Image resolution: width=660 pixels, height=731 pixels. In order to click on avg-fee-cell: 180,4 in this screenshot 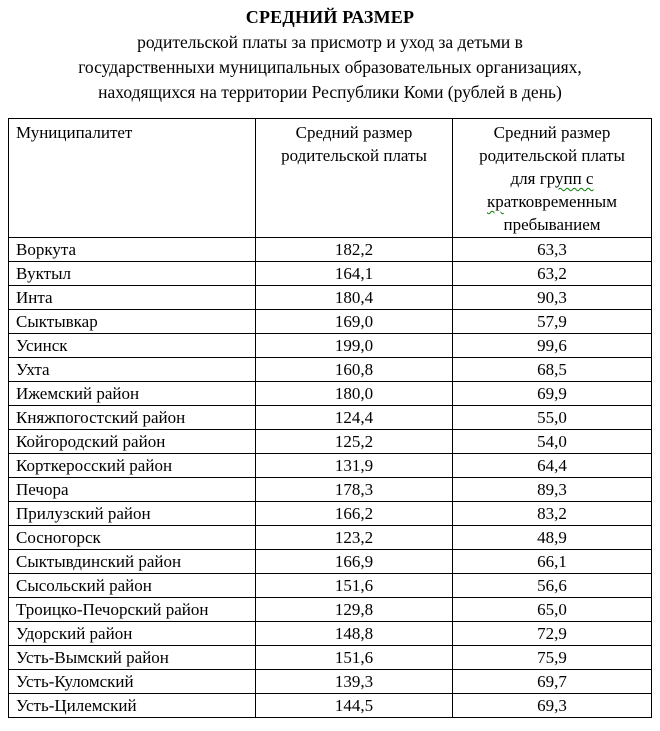, I will do `click(354, 297)`.